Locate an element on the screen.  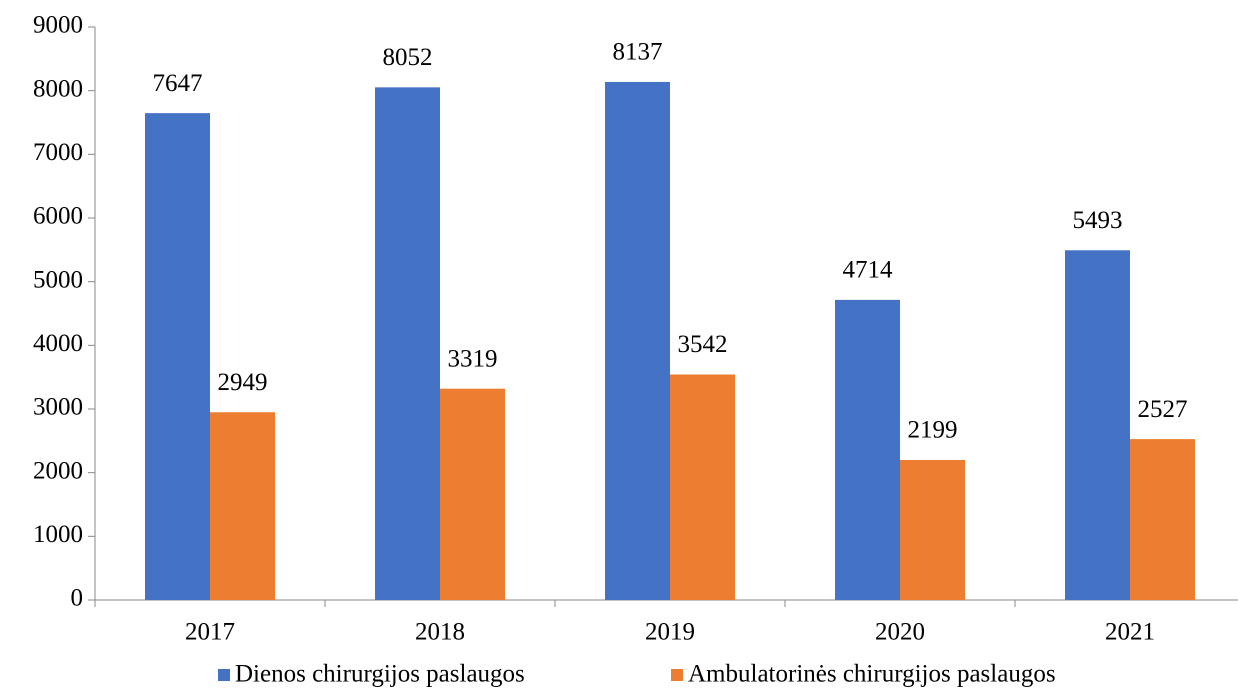
y-tick-label: 4000 is located at coordinates (58, 343).